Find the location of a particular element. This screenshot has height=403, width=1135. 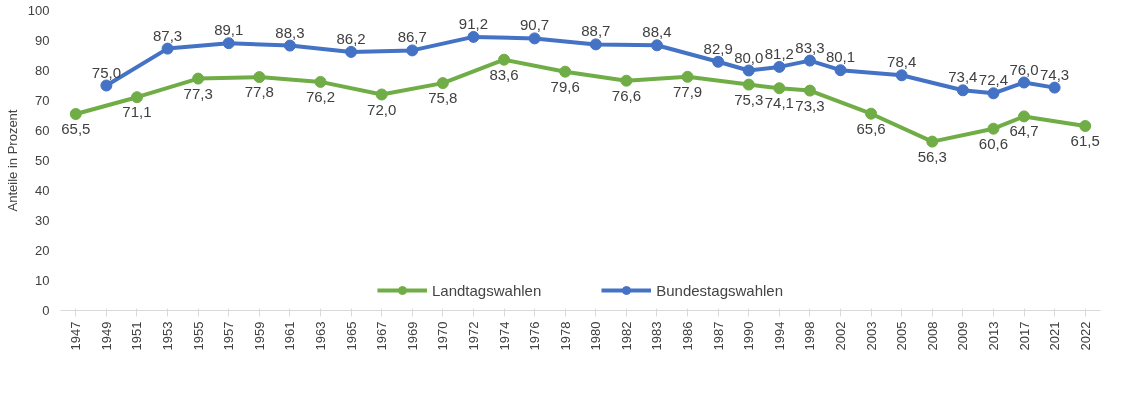

x-tick-label: 1963 is located at coordinates (320, 336).